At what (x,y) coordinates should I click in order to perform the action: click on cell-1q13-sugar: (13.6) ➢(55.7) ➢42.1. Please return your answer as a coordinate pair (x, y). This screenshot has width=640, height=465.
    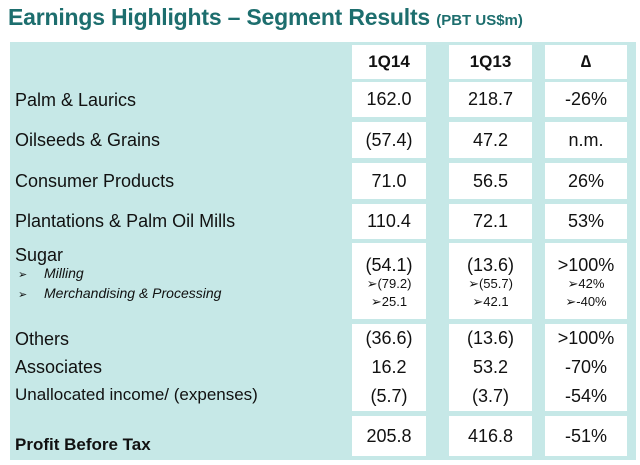
    Looking at the image, I should click on (490, 281).